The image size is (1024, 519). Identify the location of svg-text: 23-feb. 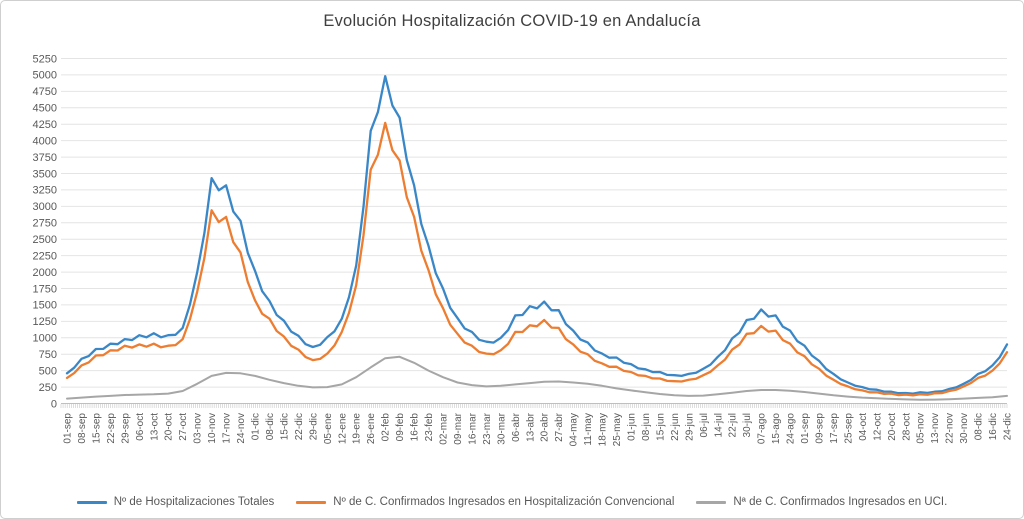
(429, 427).